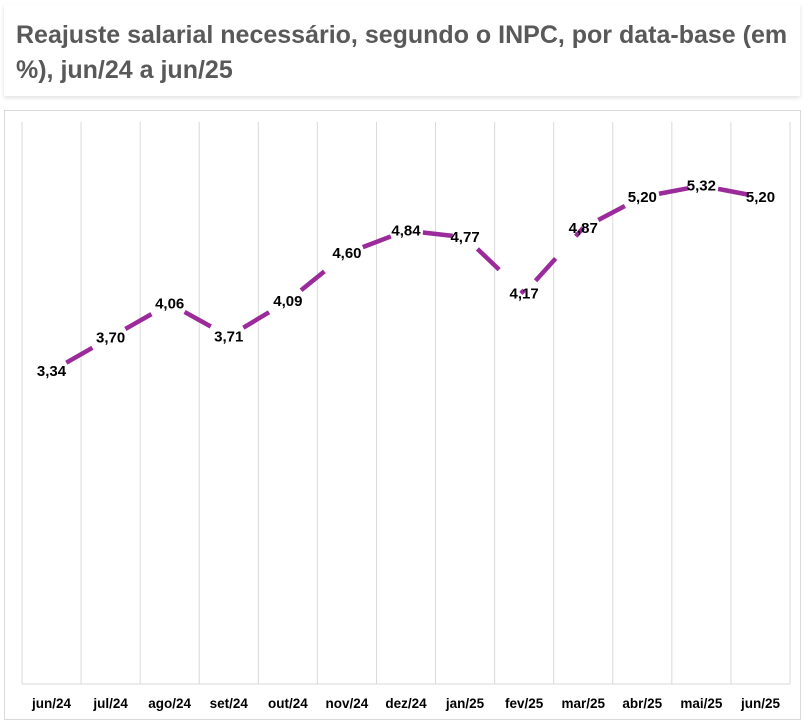 This screenshot has height=725, width=805. Describe the element at coordinates (465, 703) in the screenshot. I see `x-tick-label: jan/25` at that location.